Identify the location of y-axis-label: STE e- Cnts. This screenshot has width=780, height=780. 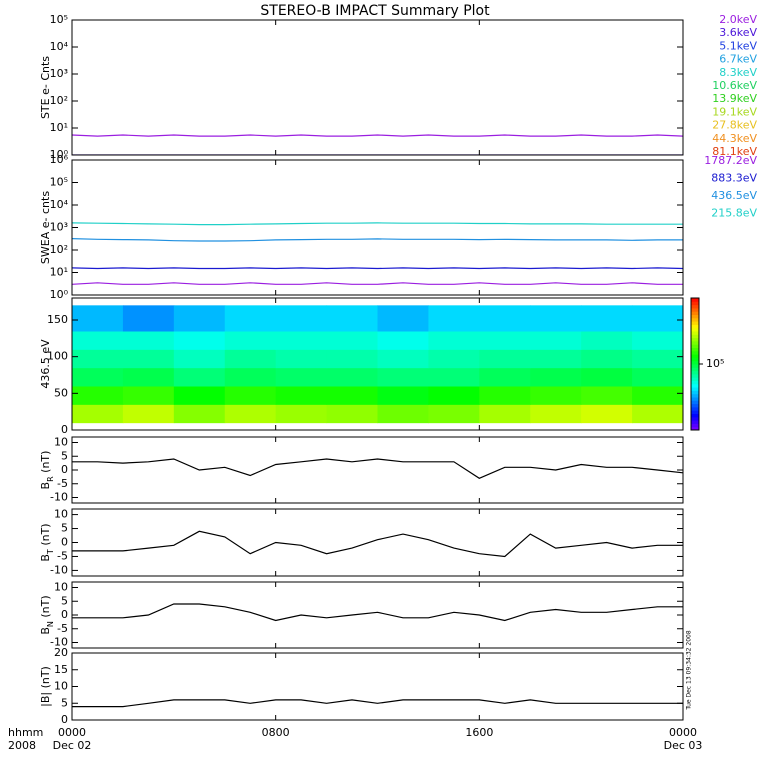
(45, 87).